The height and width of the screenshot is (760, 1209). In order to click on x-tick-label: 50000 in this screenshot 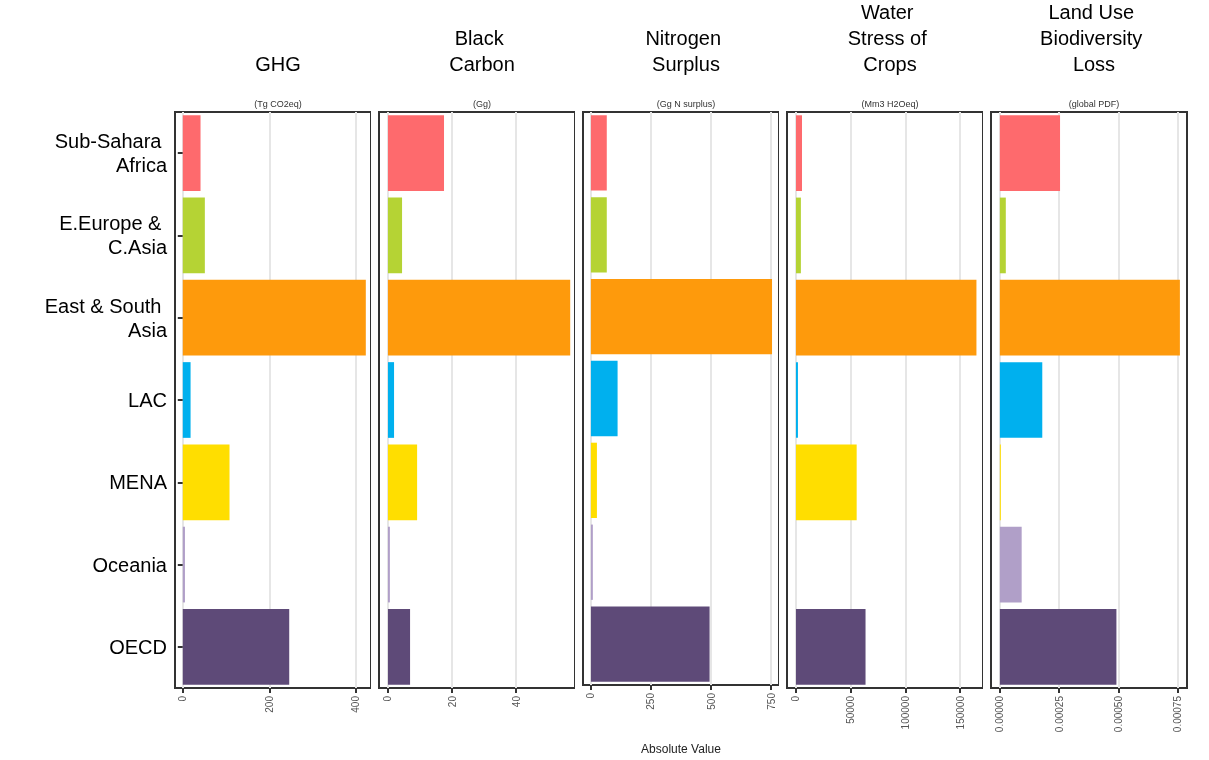, I will do `click(851, 709)`.